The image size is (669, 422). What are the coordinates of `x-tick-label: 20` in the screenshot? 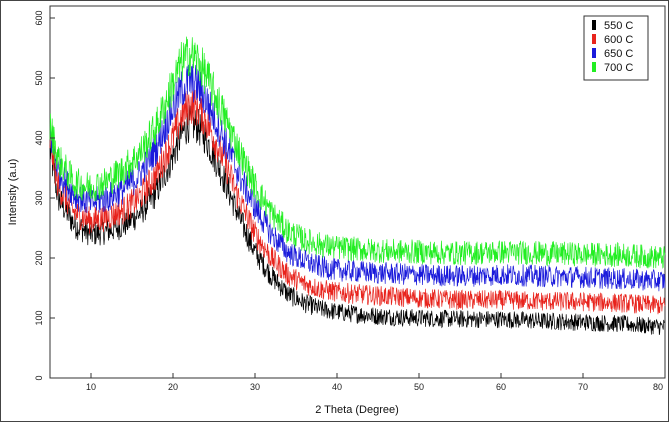 It's located at (173, 387).